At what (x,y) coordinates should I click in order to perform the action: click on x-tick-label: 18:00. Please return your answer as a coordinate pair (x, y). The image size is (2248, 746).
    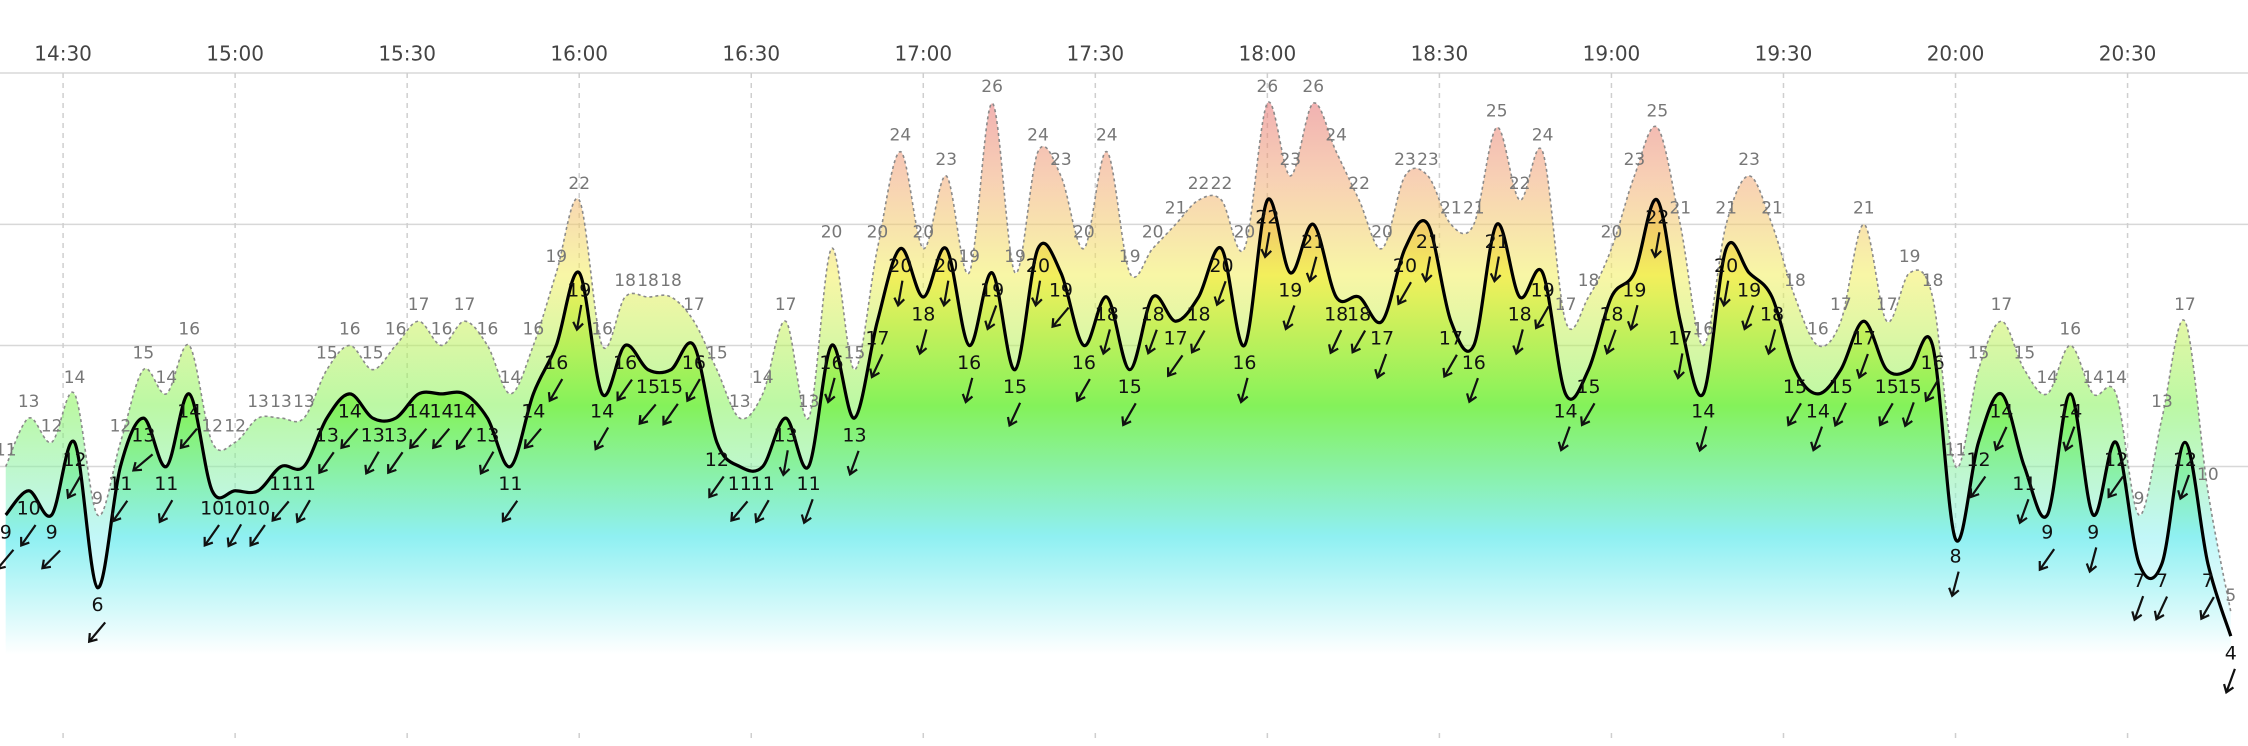
    Looking at the image, I should click on (1268, 54).